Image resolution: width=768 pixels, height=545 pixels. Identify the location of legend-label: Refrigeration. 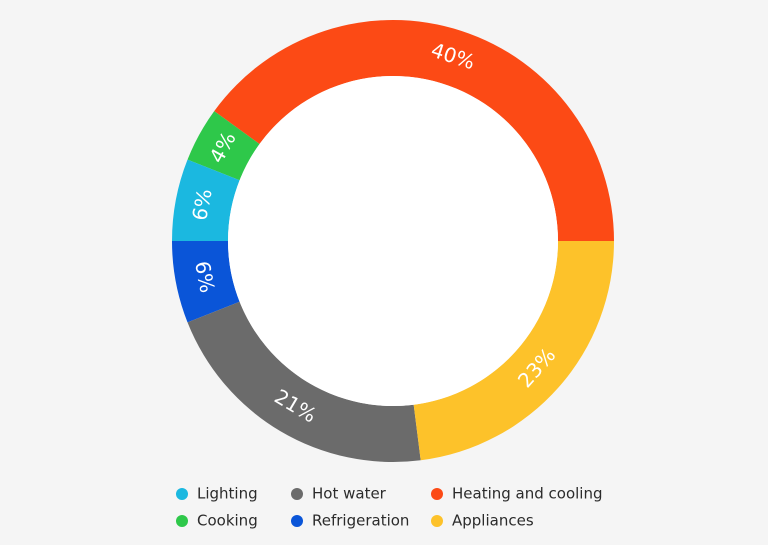
(360, 521).